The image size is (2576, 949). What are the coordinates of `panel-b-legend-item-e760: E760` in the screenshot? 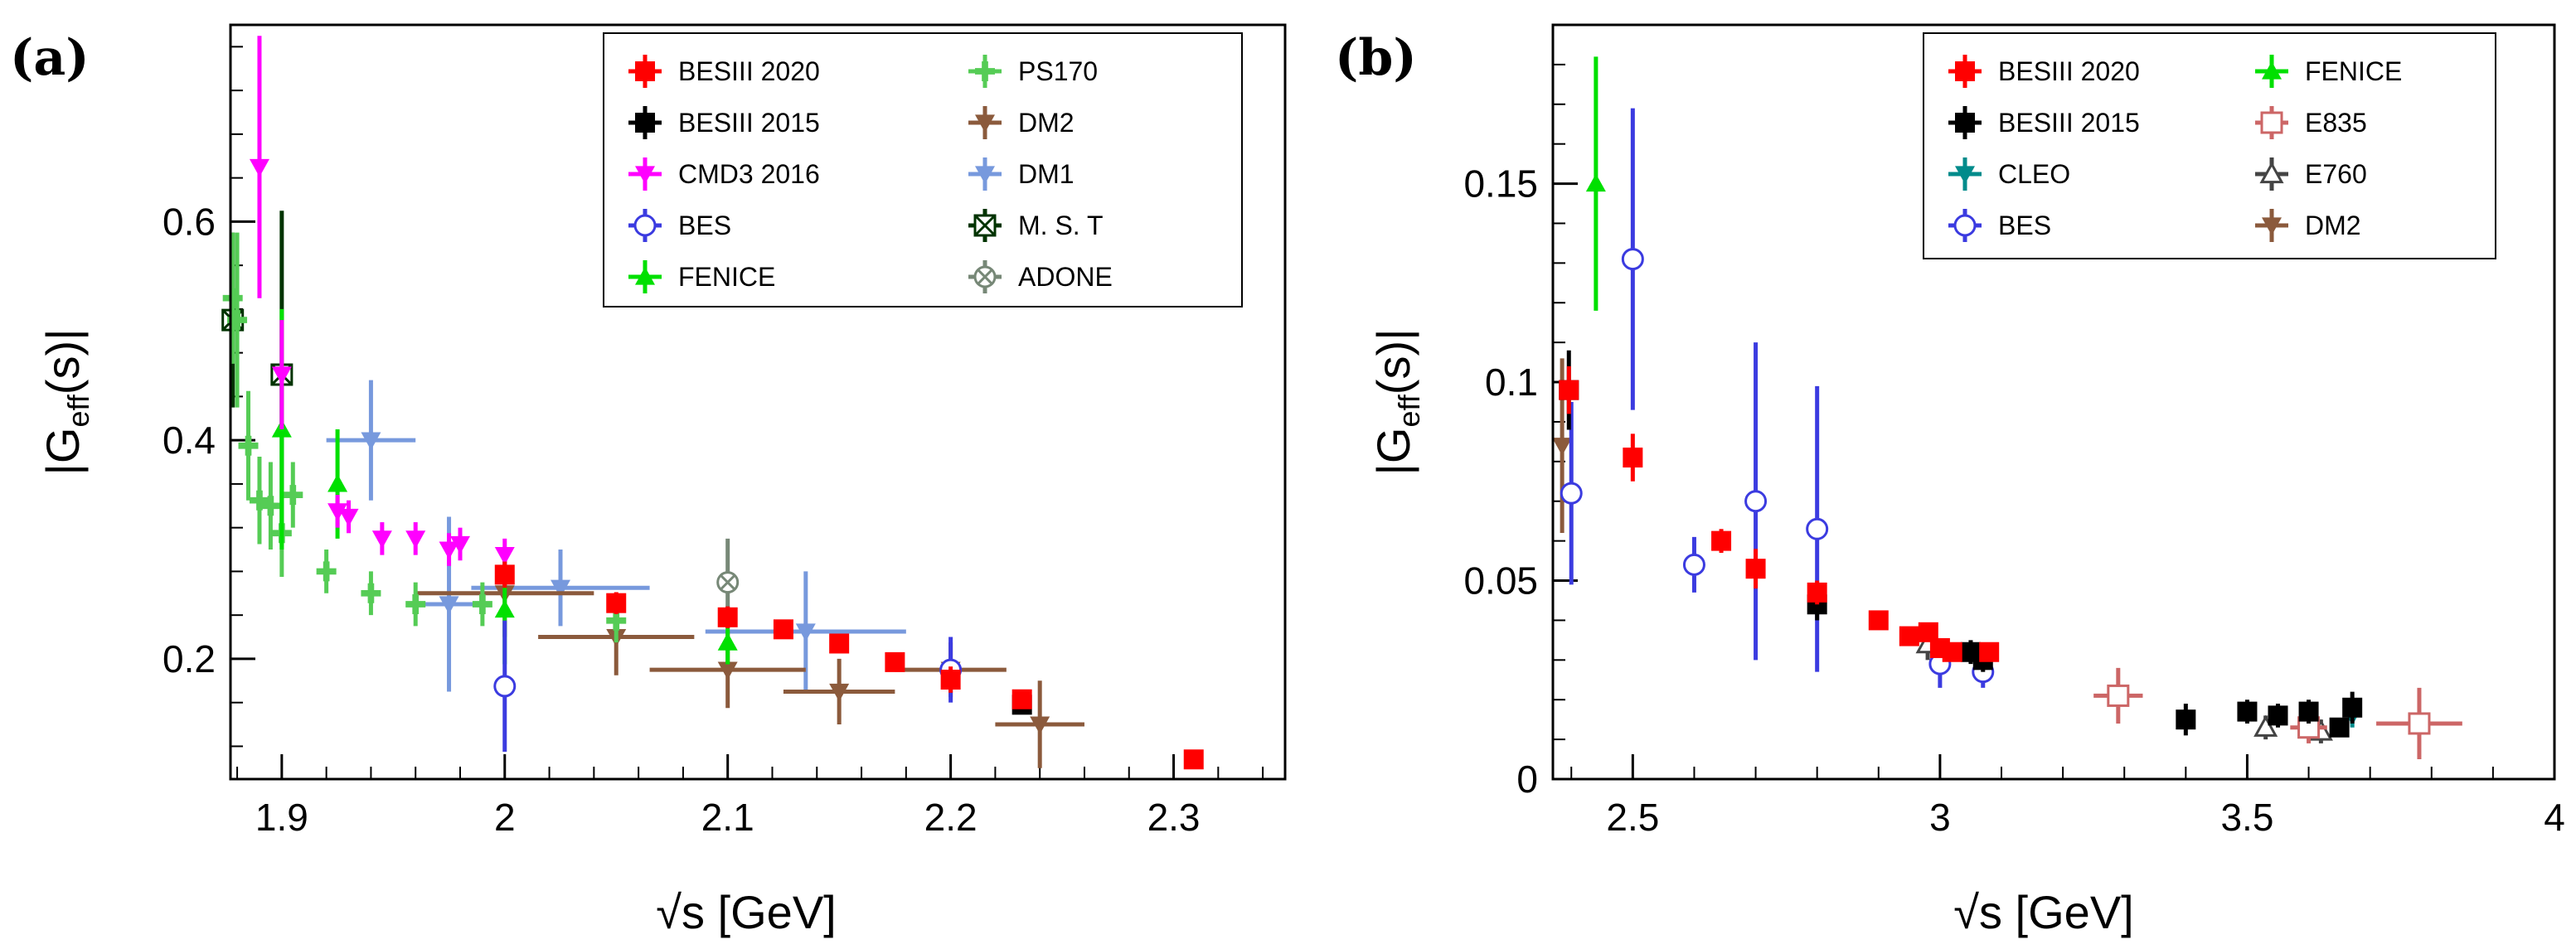 It's located at (2311, 174).